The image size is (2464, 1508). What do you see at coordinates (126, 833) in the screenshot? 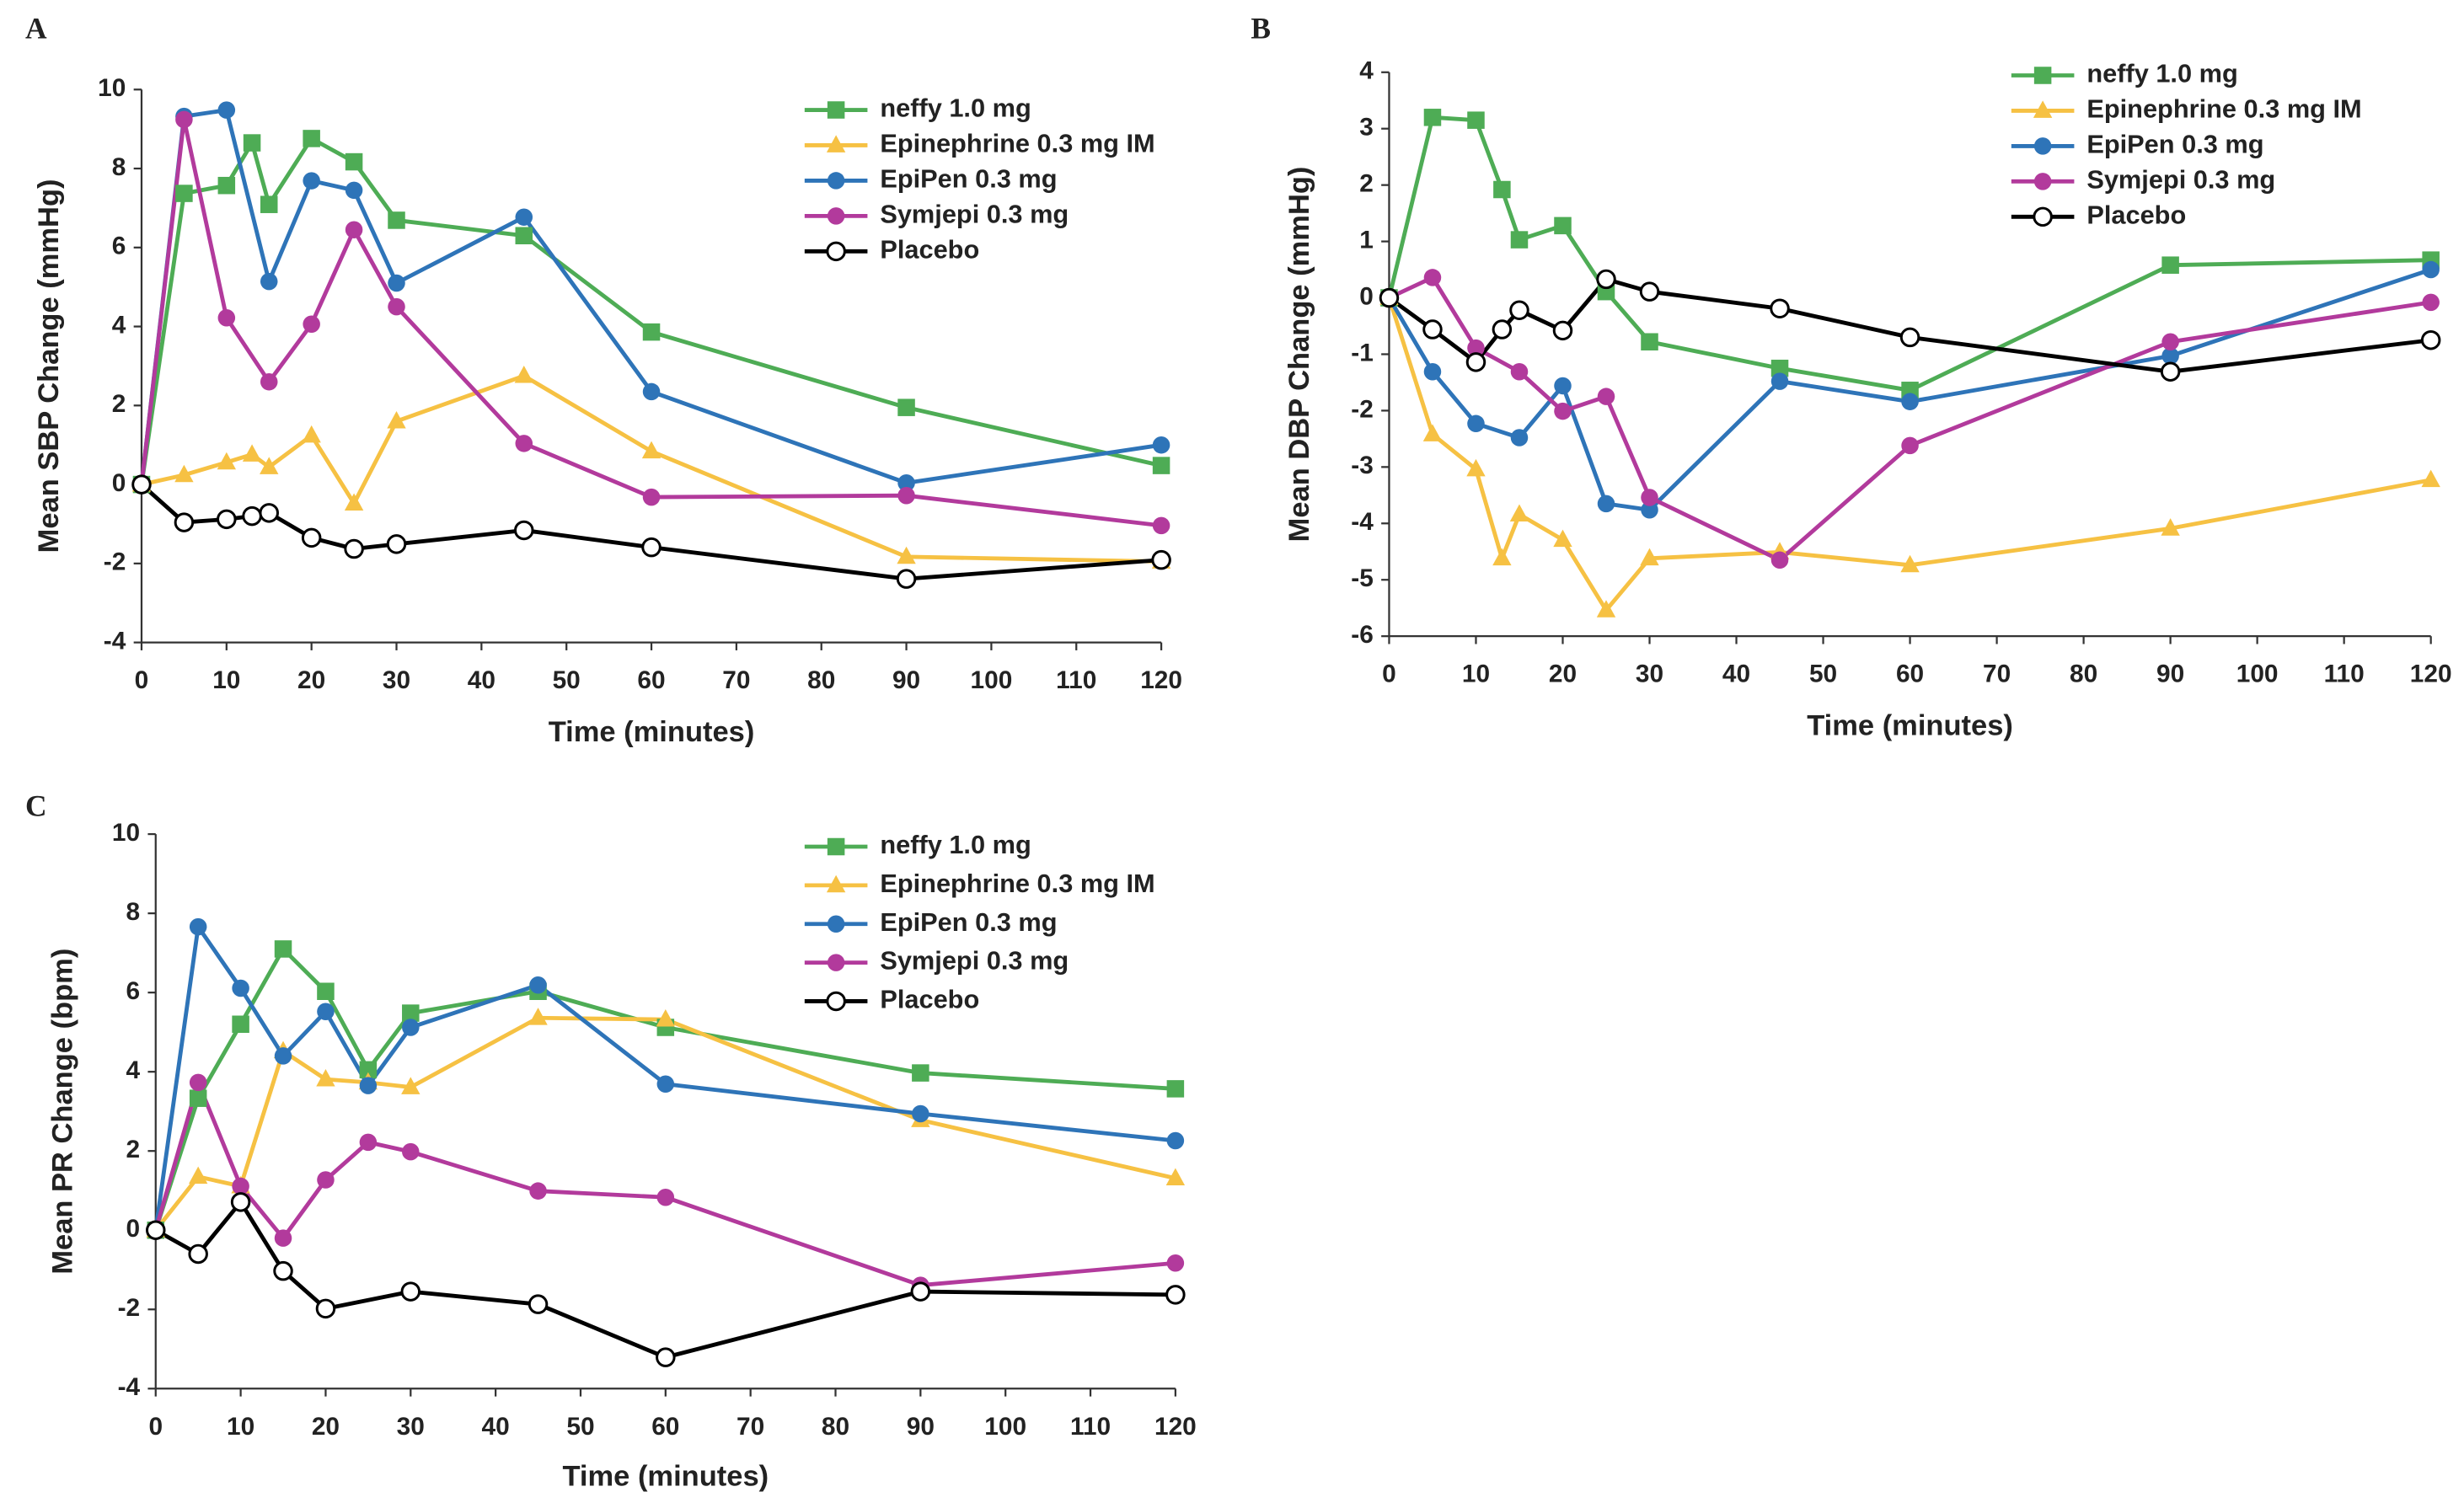
I see `y-tick-label: 10` at bounding box center [126, 833].